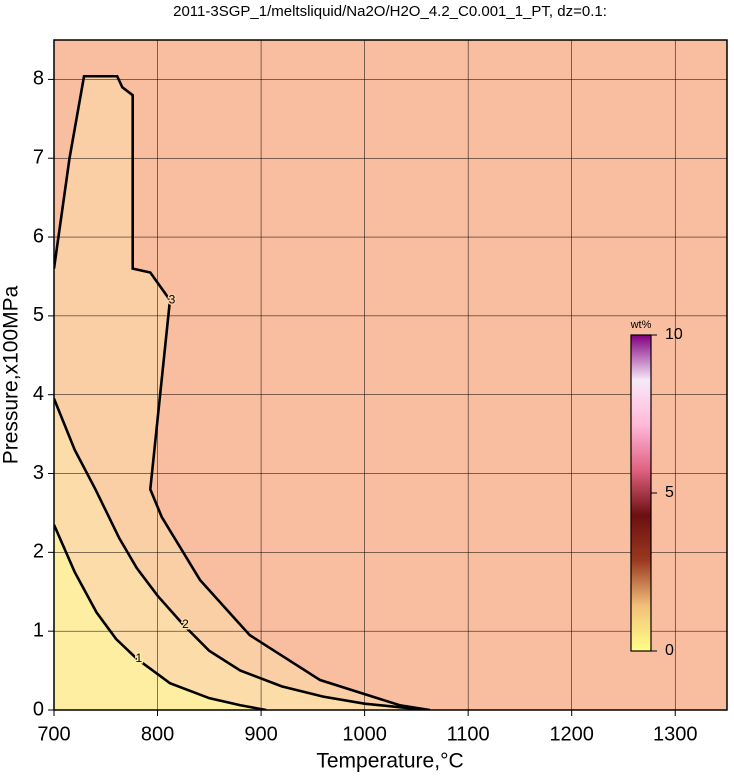 Image resolution: width=734 pixels, height=776 pixels. I want to click on y-tick-label: 3, so click(38, 473).